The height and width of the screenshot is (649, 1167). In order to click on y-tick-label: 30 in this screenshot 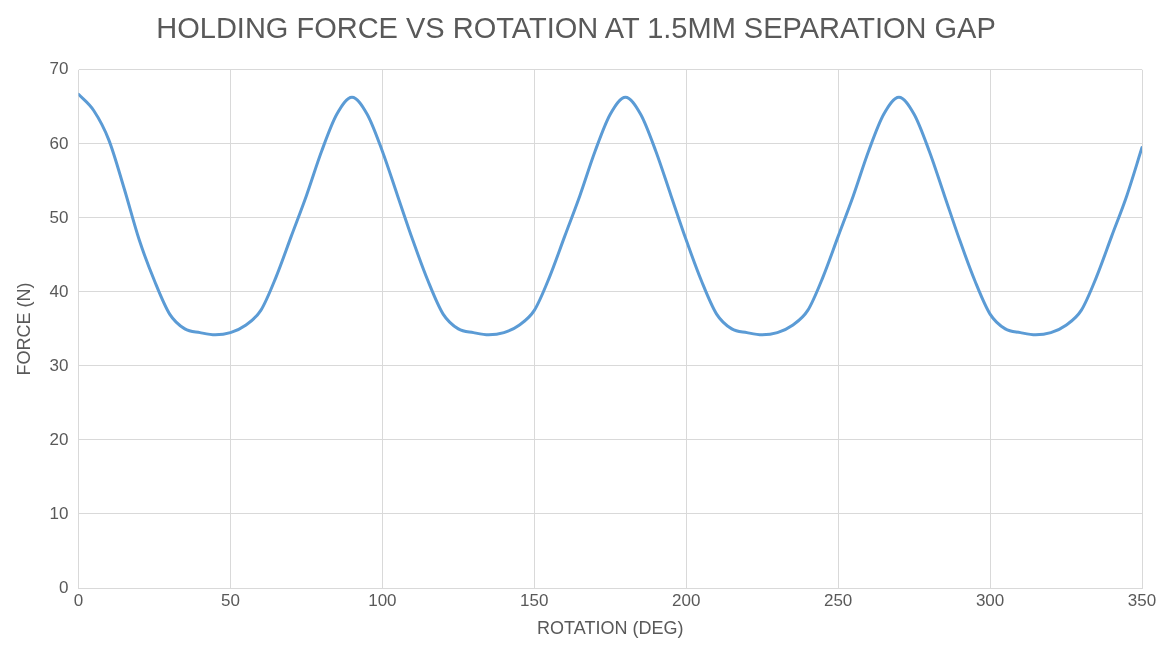, I will do `click(59, 365)`.